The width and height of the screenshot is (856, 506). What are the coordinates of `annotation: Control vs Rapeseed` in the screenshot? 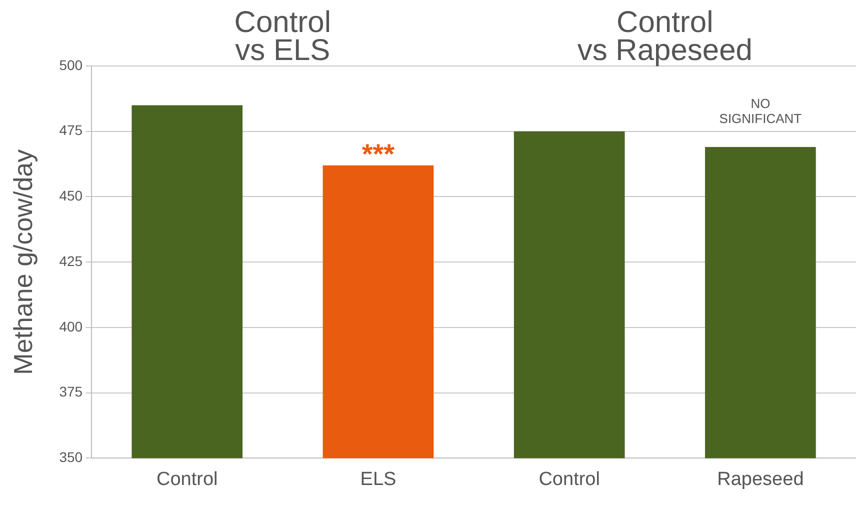 It's located at (664, 36).